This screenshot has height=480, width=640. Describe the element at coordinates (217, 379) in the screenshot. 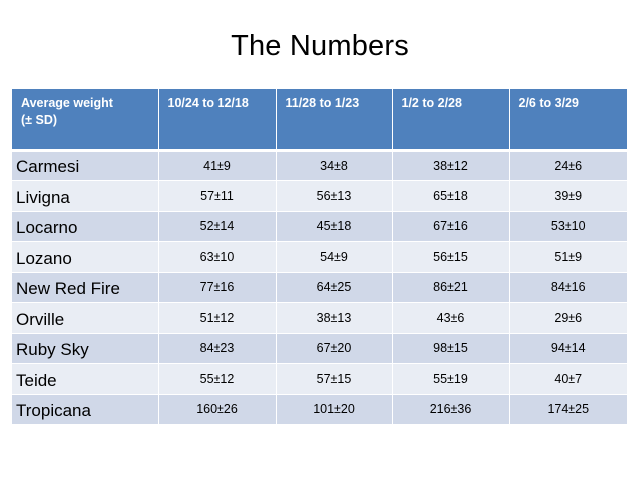

I see `weight-cell: 55±12` at that location.